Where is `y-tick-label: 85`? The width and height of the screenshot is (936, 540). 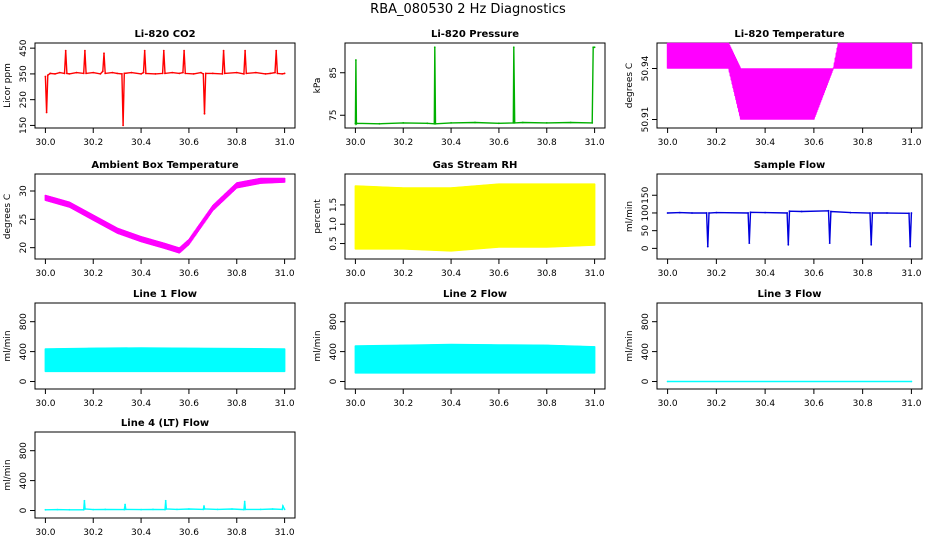
y-tick-label: 85 is located at coordinates (334, 72).